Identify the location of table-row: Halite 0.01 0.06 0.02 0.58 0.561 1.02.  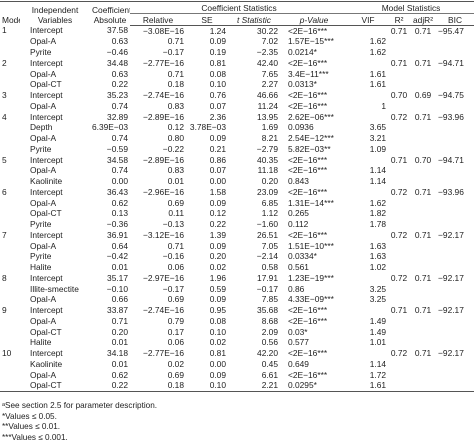
(237, 267).